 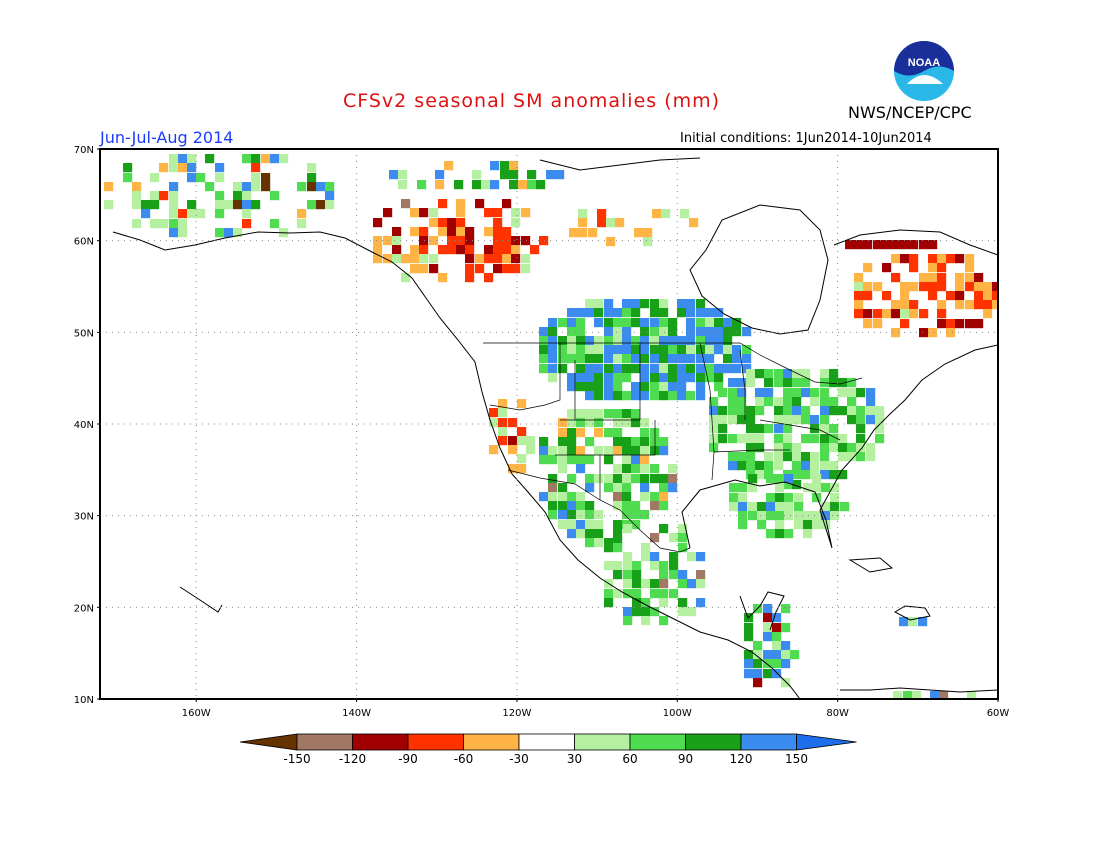 What do you see at coordinates (806, 138) in the screenshot?
I see `initial-conditions-label: Initial conditions: 1Jun2014-10Jun2014` at bounding box center [806, 138].